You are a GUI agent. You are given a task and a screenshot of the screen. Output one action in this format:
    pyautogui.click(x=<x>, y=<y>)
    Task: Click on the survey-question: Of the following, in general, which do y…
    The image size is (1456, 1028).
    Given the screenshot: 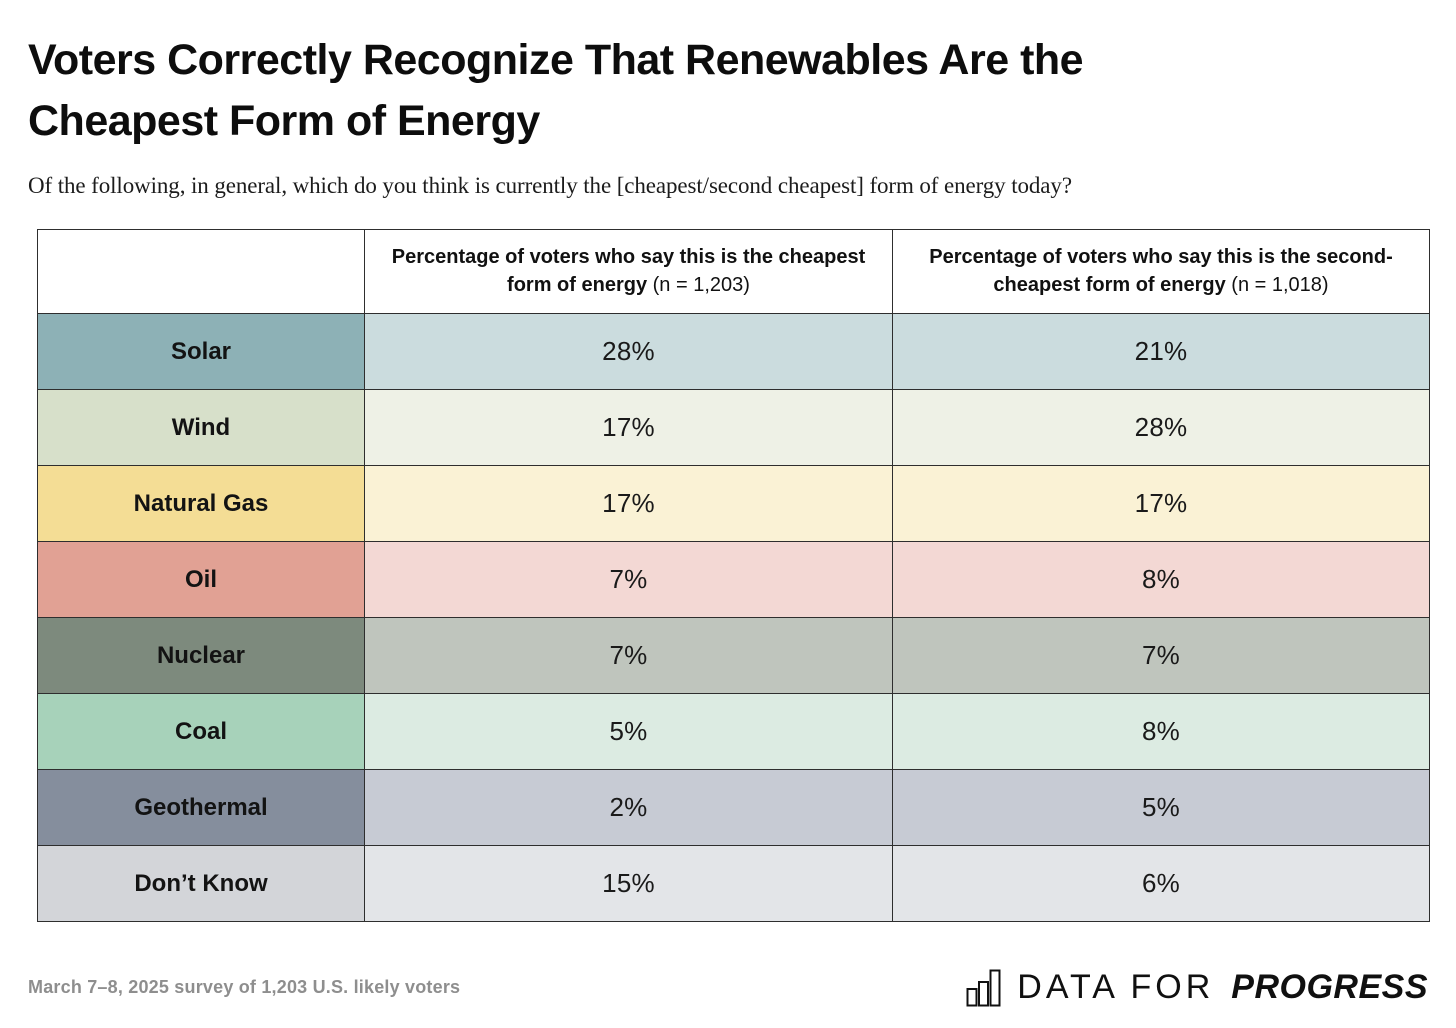 What is the action you would take?
    pyautogui.click(x=550, y=185)
    